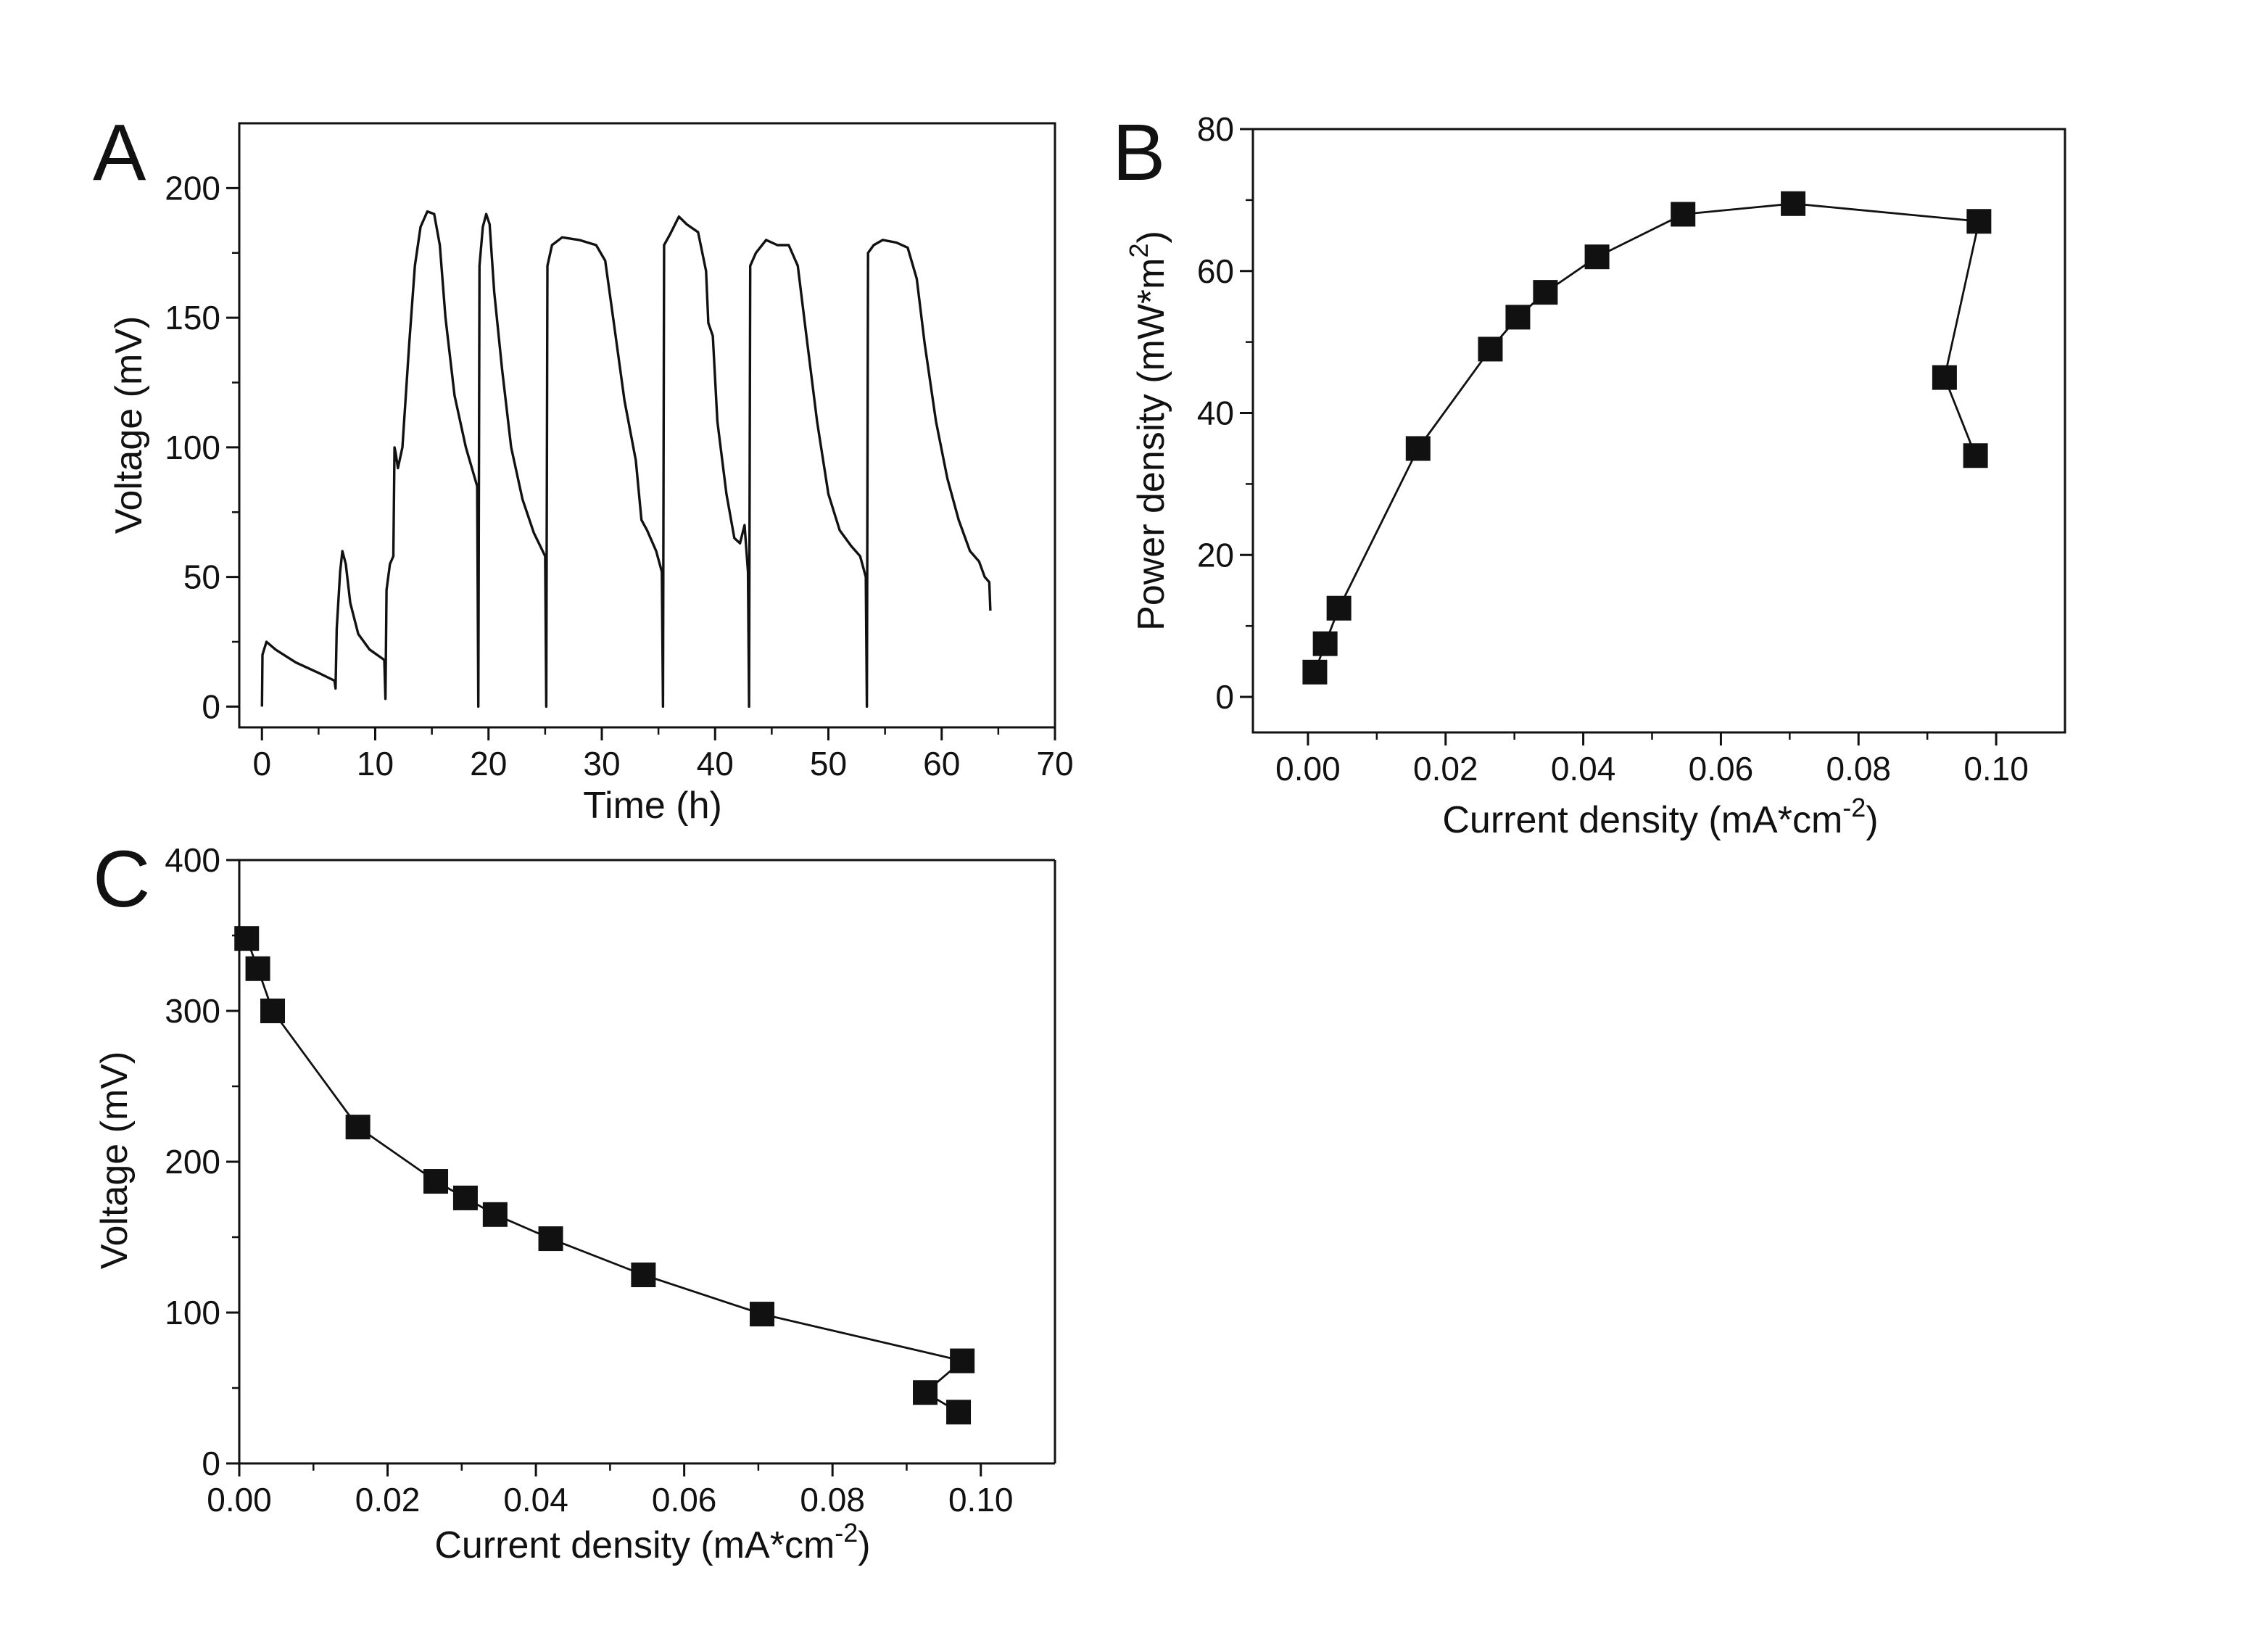 Image resolution: width=2268 pixels, height=1636 pixels. Describe the element at coordinates (121, 879) in the screenshot. I see `panel-c-letter: C` at that location.